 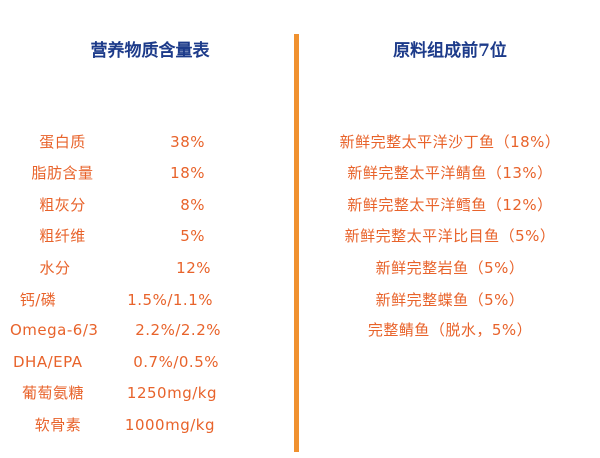 What do you see at coordinates (58, 425) in the screenshot?
I see `nutrient-label: 软骨素` at bounding box center [58, 425].